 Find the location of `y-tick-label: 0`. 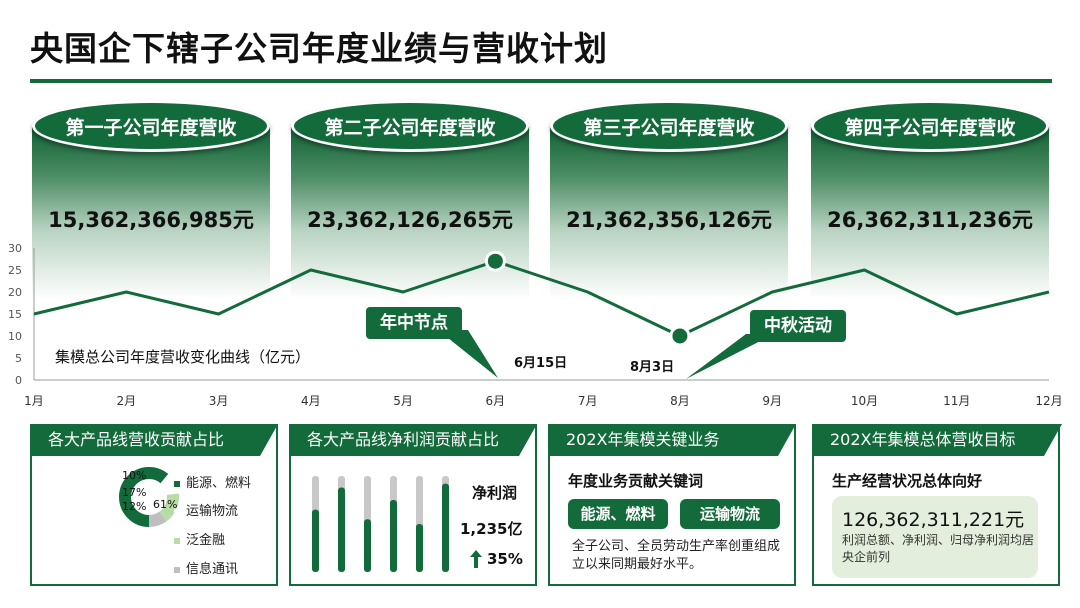

y-tick-label: 0 is located at coordinates (18, 380).